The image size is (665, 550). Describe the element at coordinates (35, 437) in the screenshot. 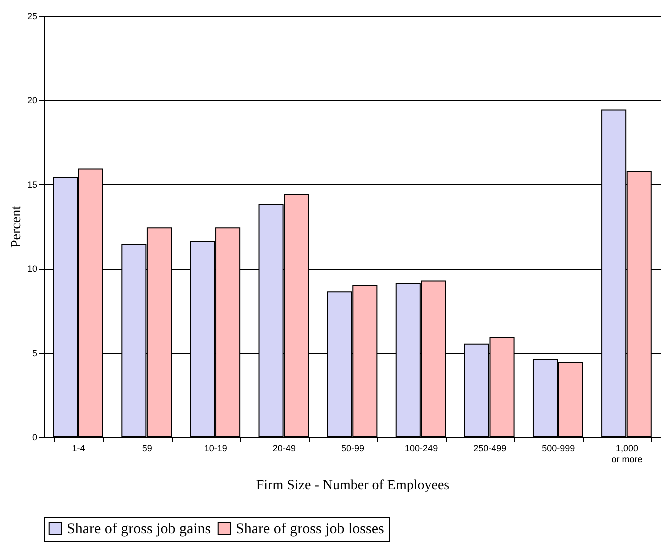

I see `y-tick-label: 0` at that location.